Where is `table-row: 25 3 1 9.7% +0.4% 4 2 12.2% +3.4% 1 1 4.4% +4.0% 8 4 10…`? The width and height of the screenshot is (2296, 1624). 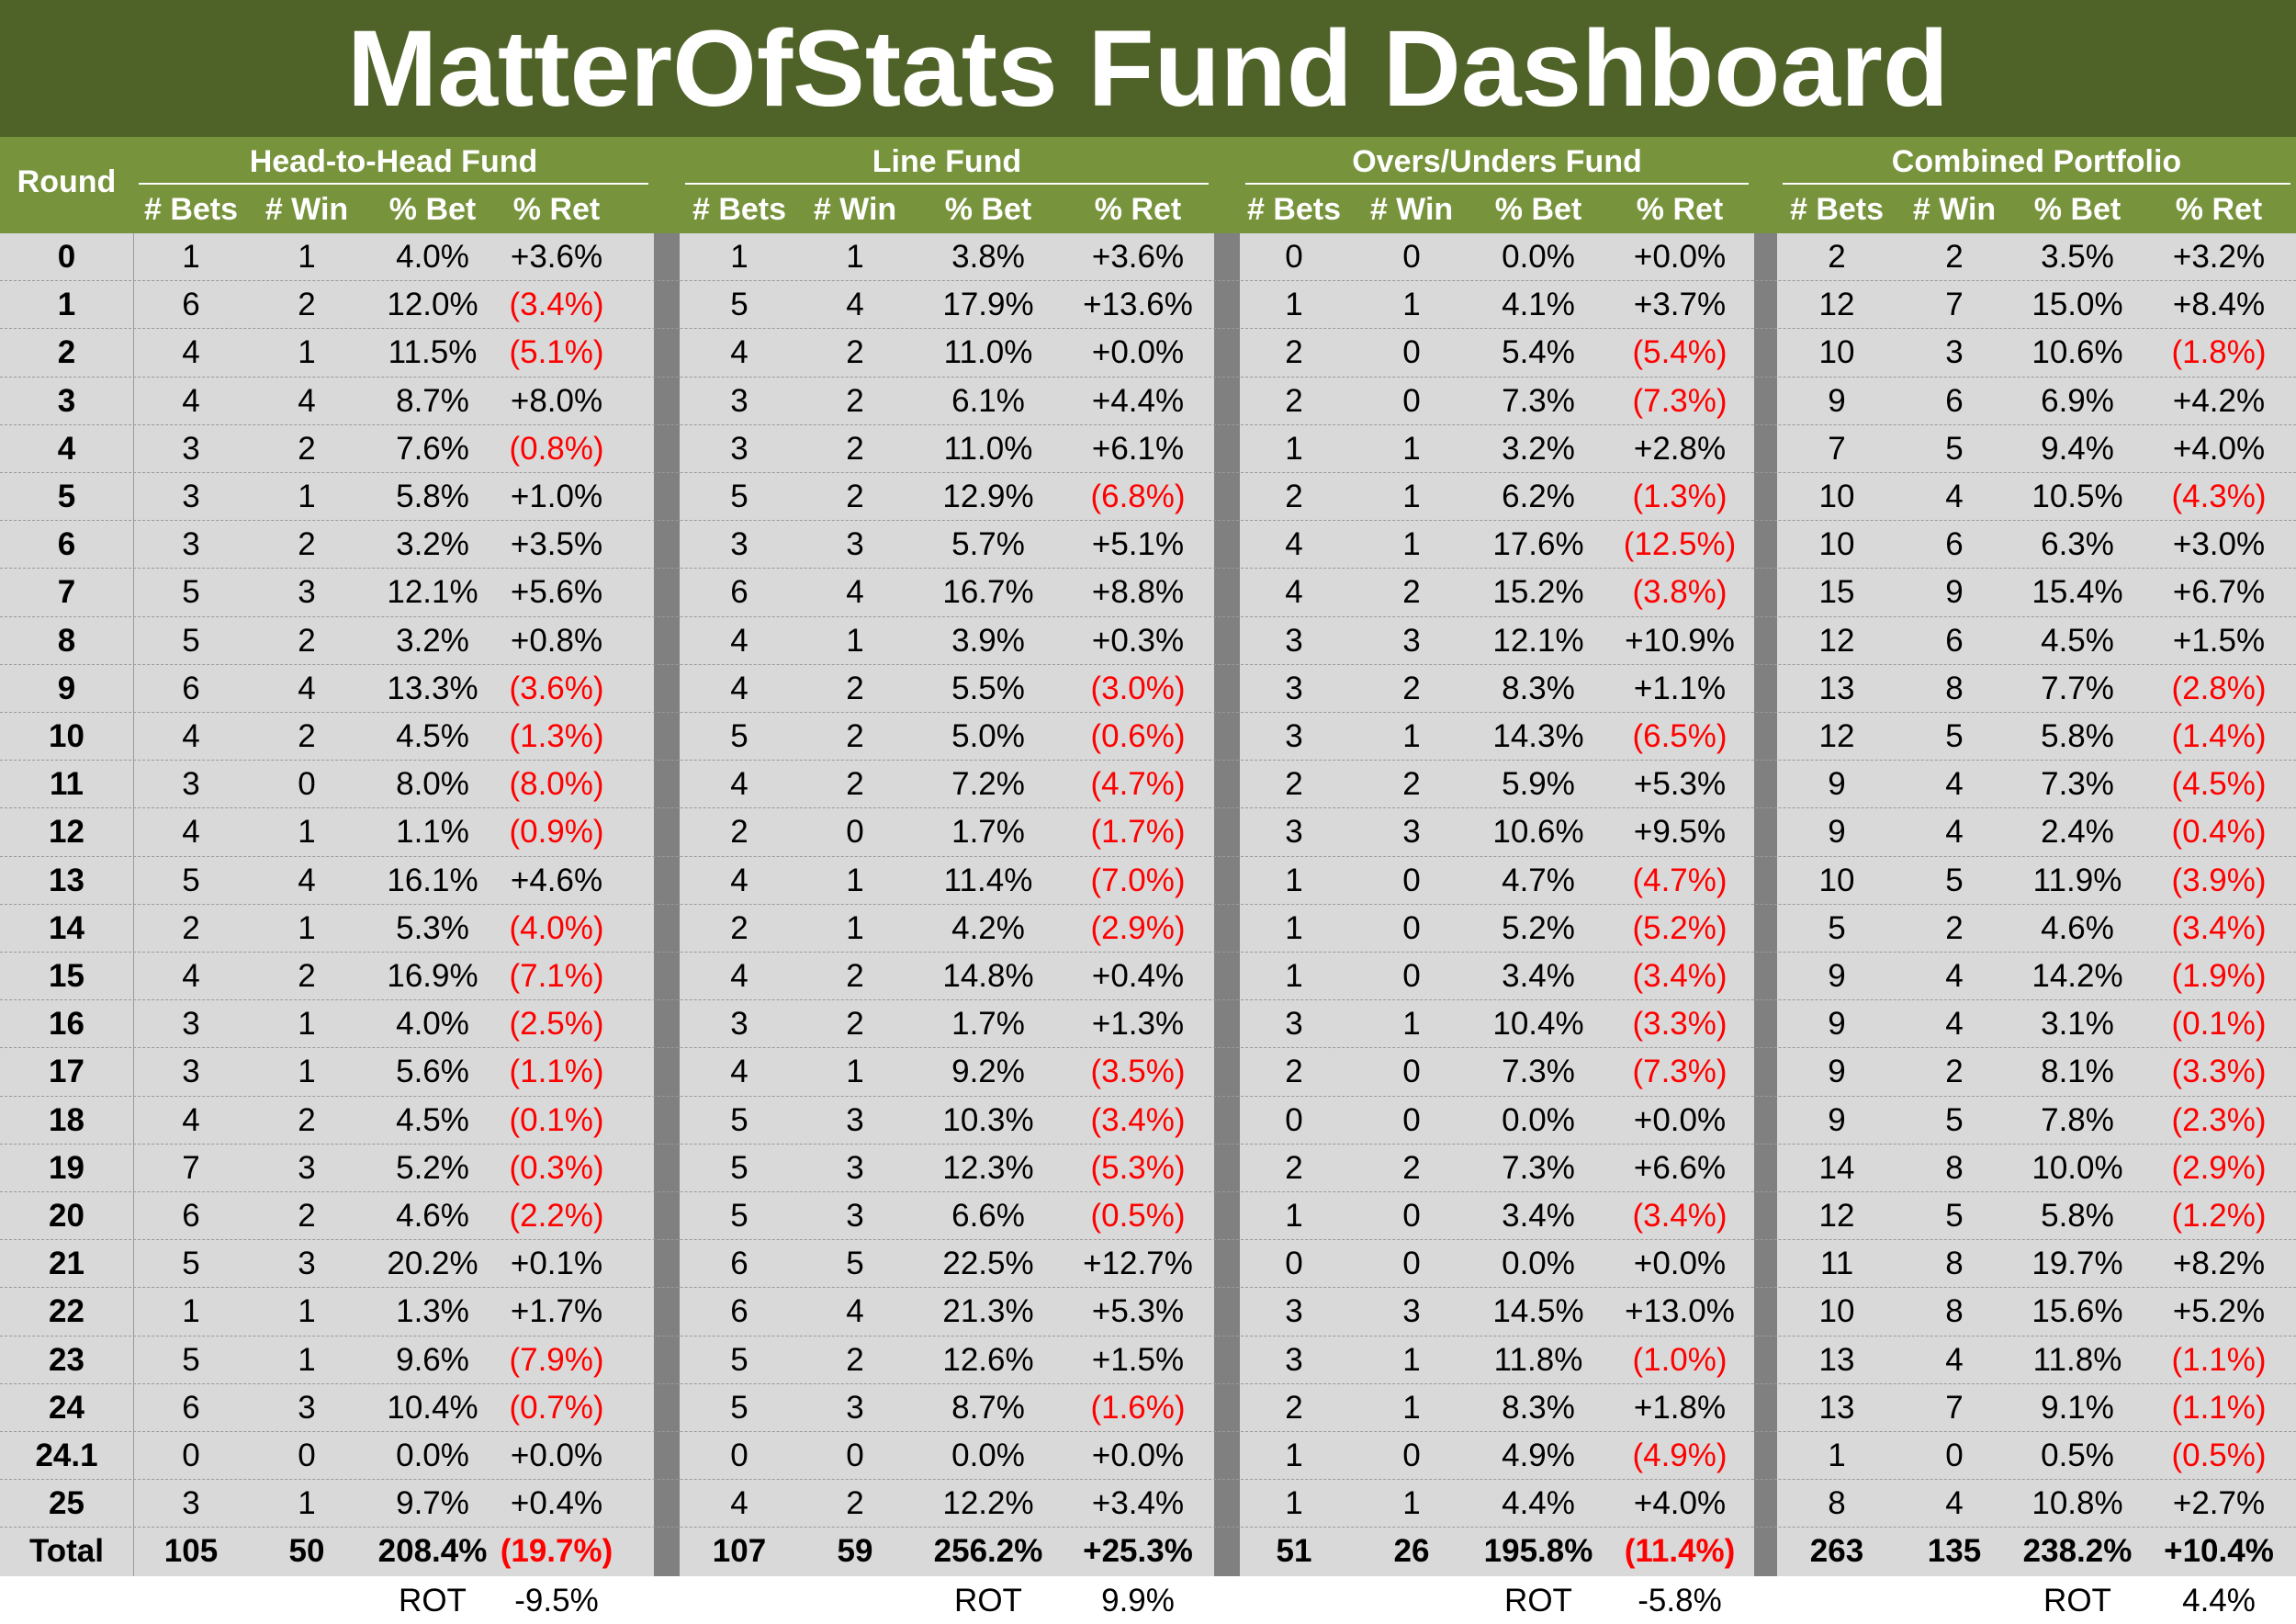 table-row: 25 3 1 9.7% +0.4% 4 2 12.2% +3.4% 1 1 4.4% +4.0% 8 4 10… is located at coordinates (1148, 1504).